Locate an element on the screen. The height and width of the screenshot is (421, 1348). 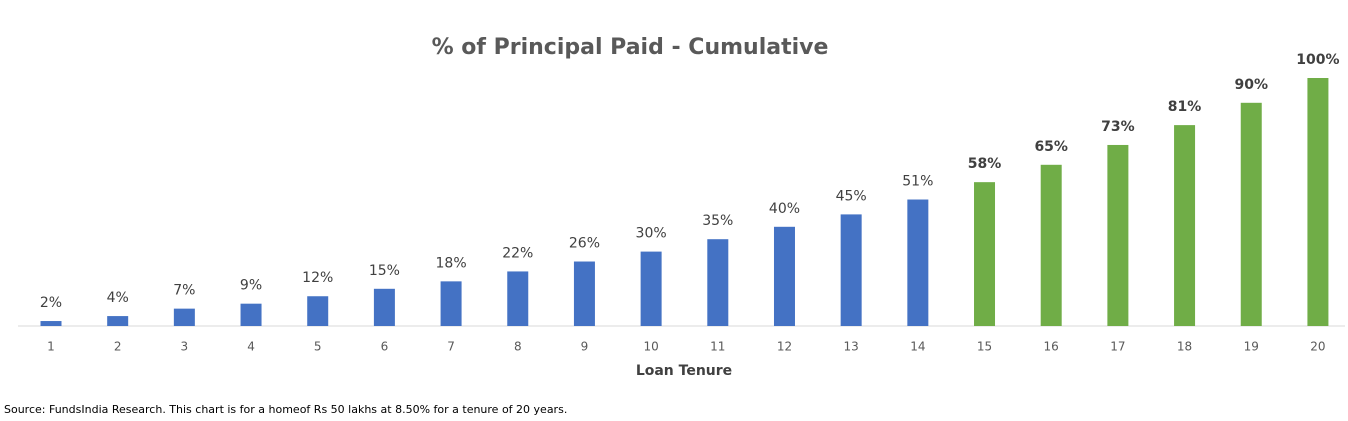
value-label: 40% is located at coordinates (784, 209).